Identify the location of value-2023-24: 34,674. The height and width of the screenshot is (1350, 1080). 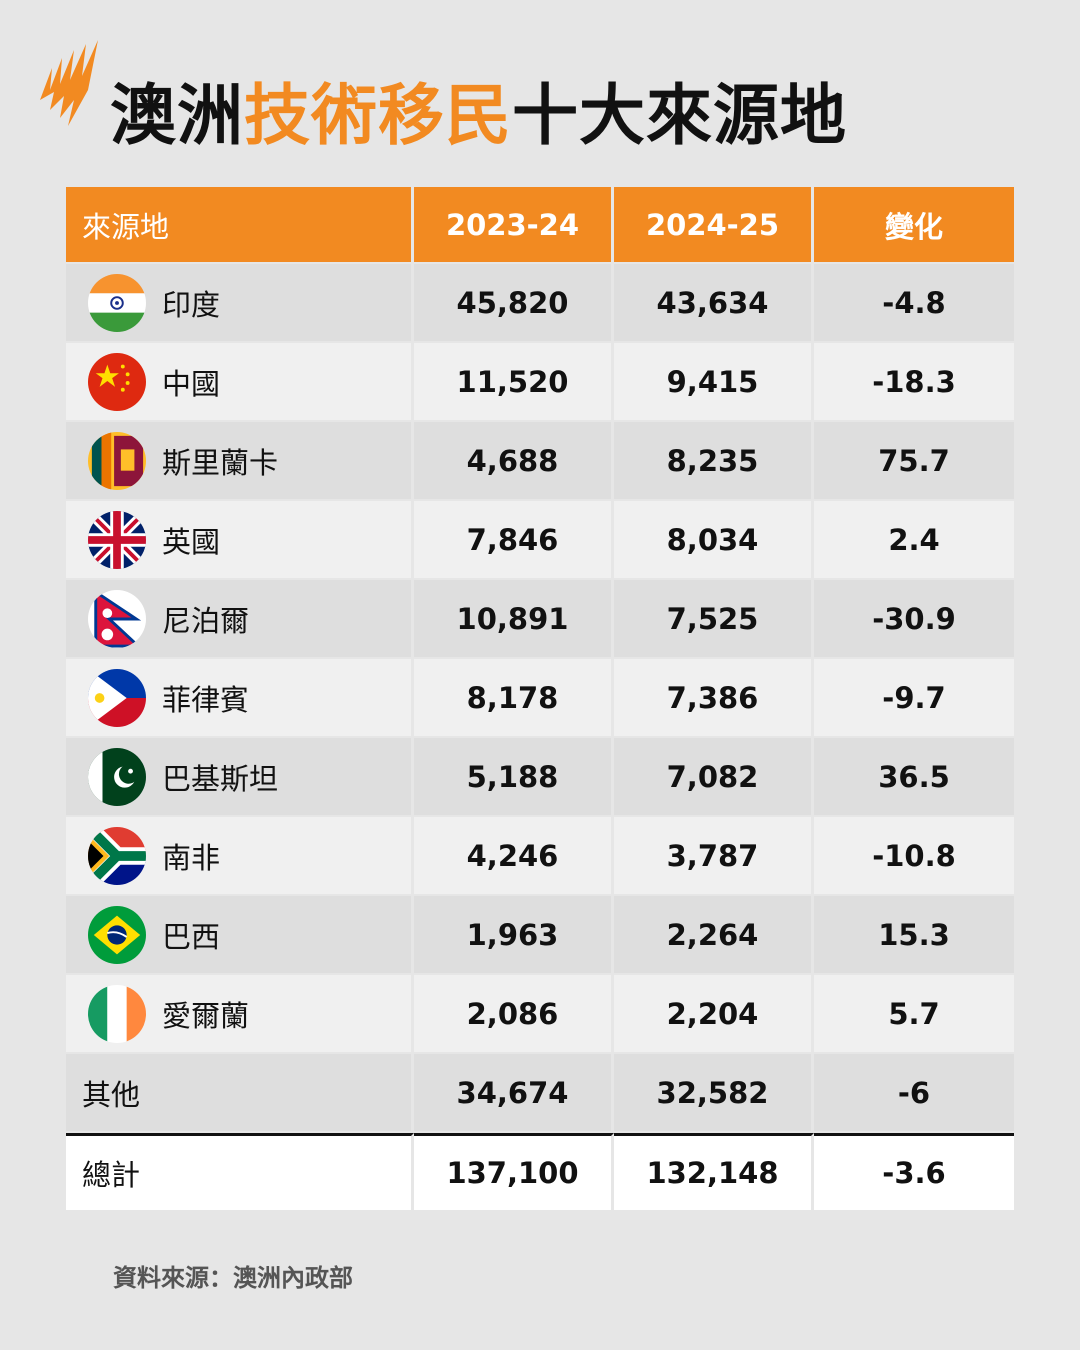
(514, 1093).